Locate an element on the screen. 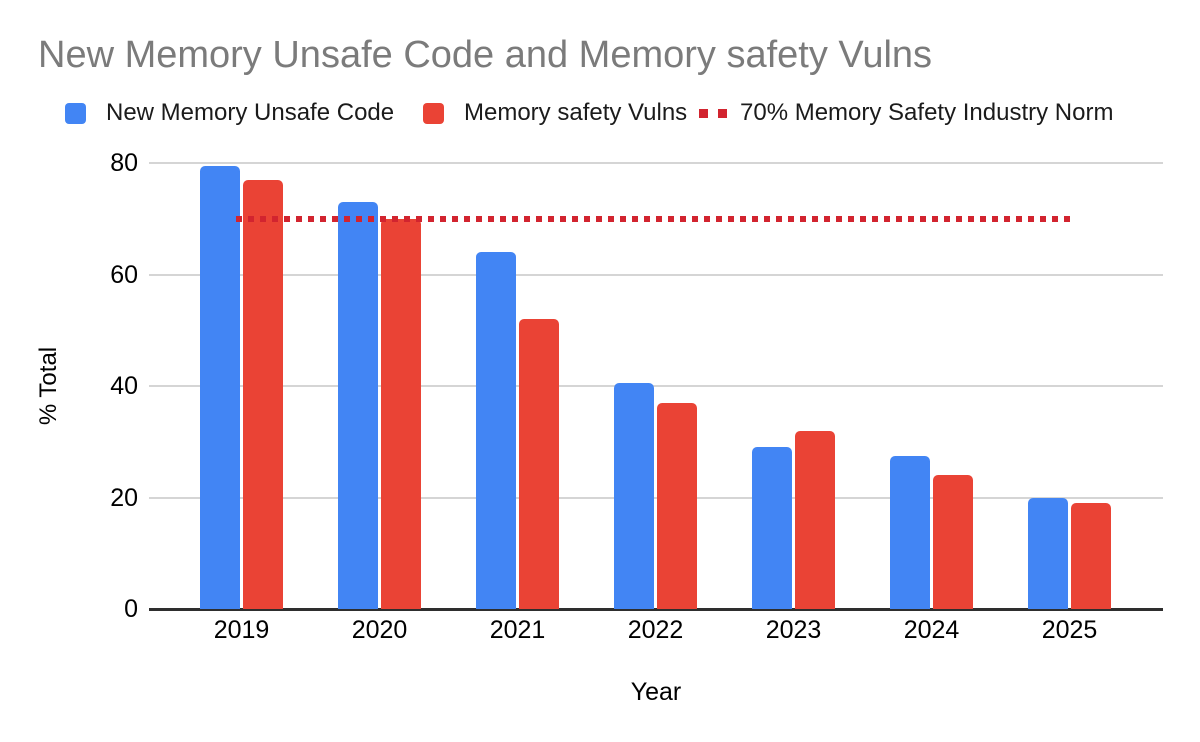  x-tick-label-2022: 2022 is located at coordinates (655, 630).